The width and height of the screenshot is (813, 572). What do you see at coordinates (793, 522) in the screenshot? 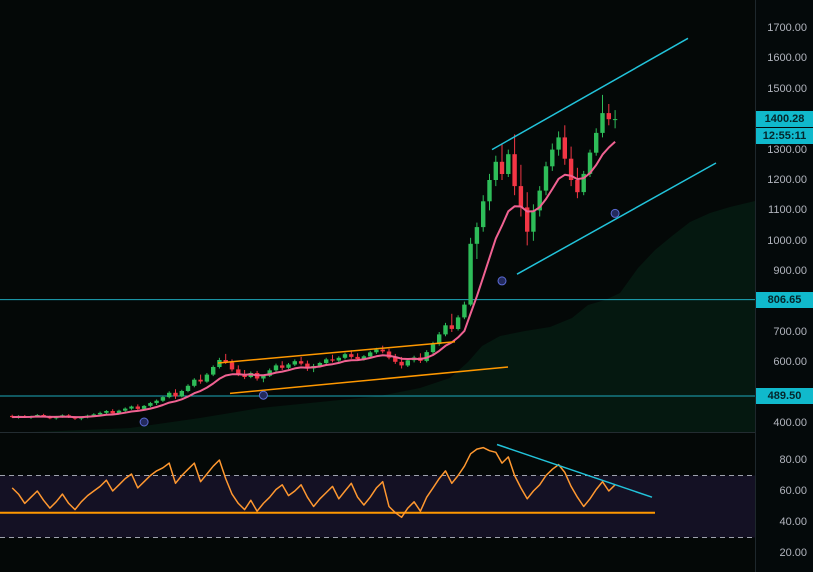
I see `rsi-axis-label: 40.00` at bounding box center [793, 522].